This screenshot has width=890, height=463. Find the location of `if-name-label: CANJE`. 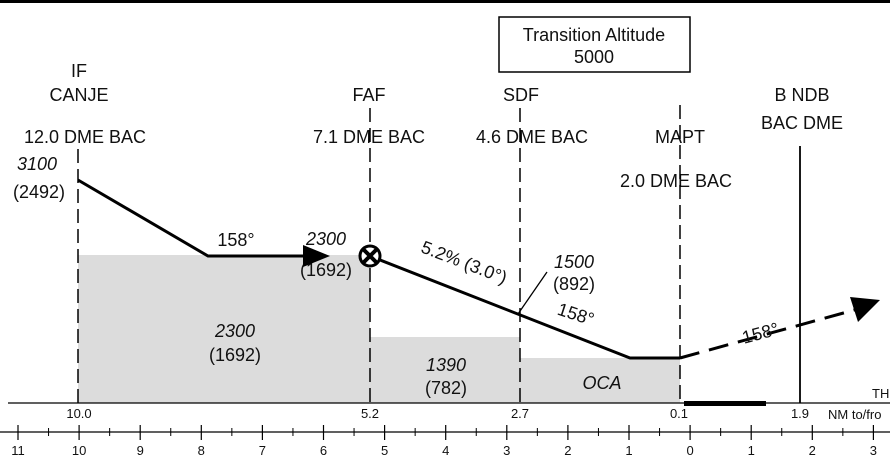

if-name-label: CANJE is located at coordinates (78, 95).